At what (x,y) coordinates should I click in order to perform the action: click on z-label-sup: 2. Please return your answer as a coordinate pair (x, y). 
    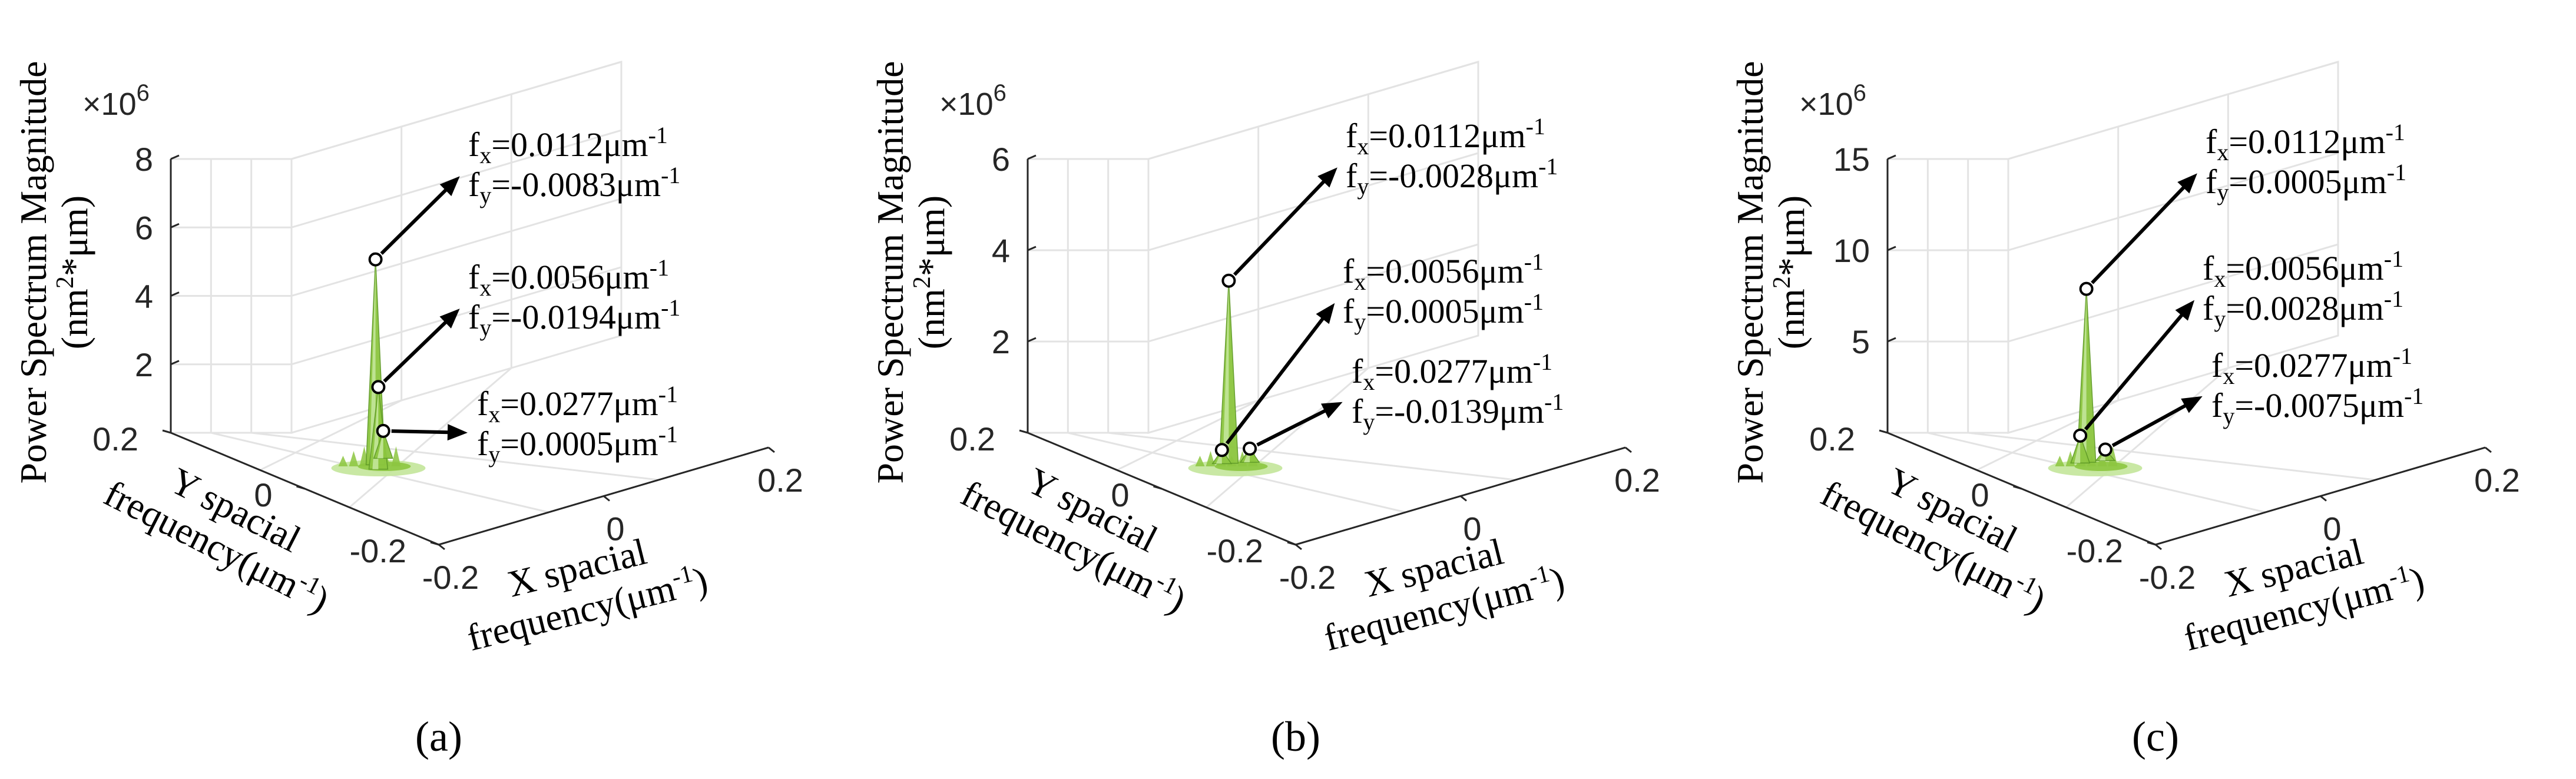
    Looking at the image, I should click on (1782, 282).